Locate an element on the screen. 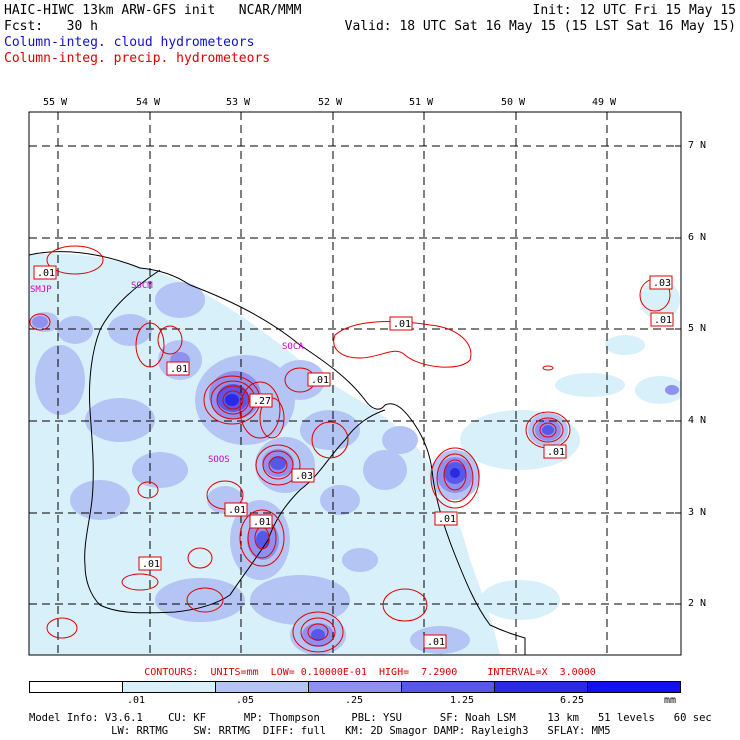 The height and width of the screenshot is (740, 740). lat-label-3n: 3 N is located at coordinates (697, 512).